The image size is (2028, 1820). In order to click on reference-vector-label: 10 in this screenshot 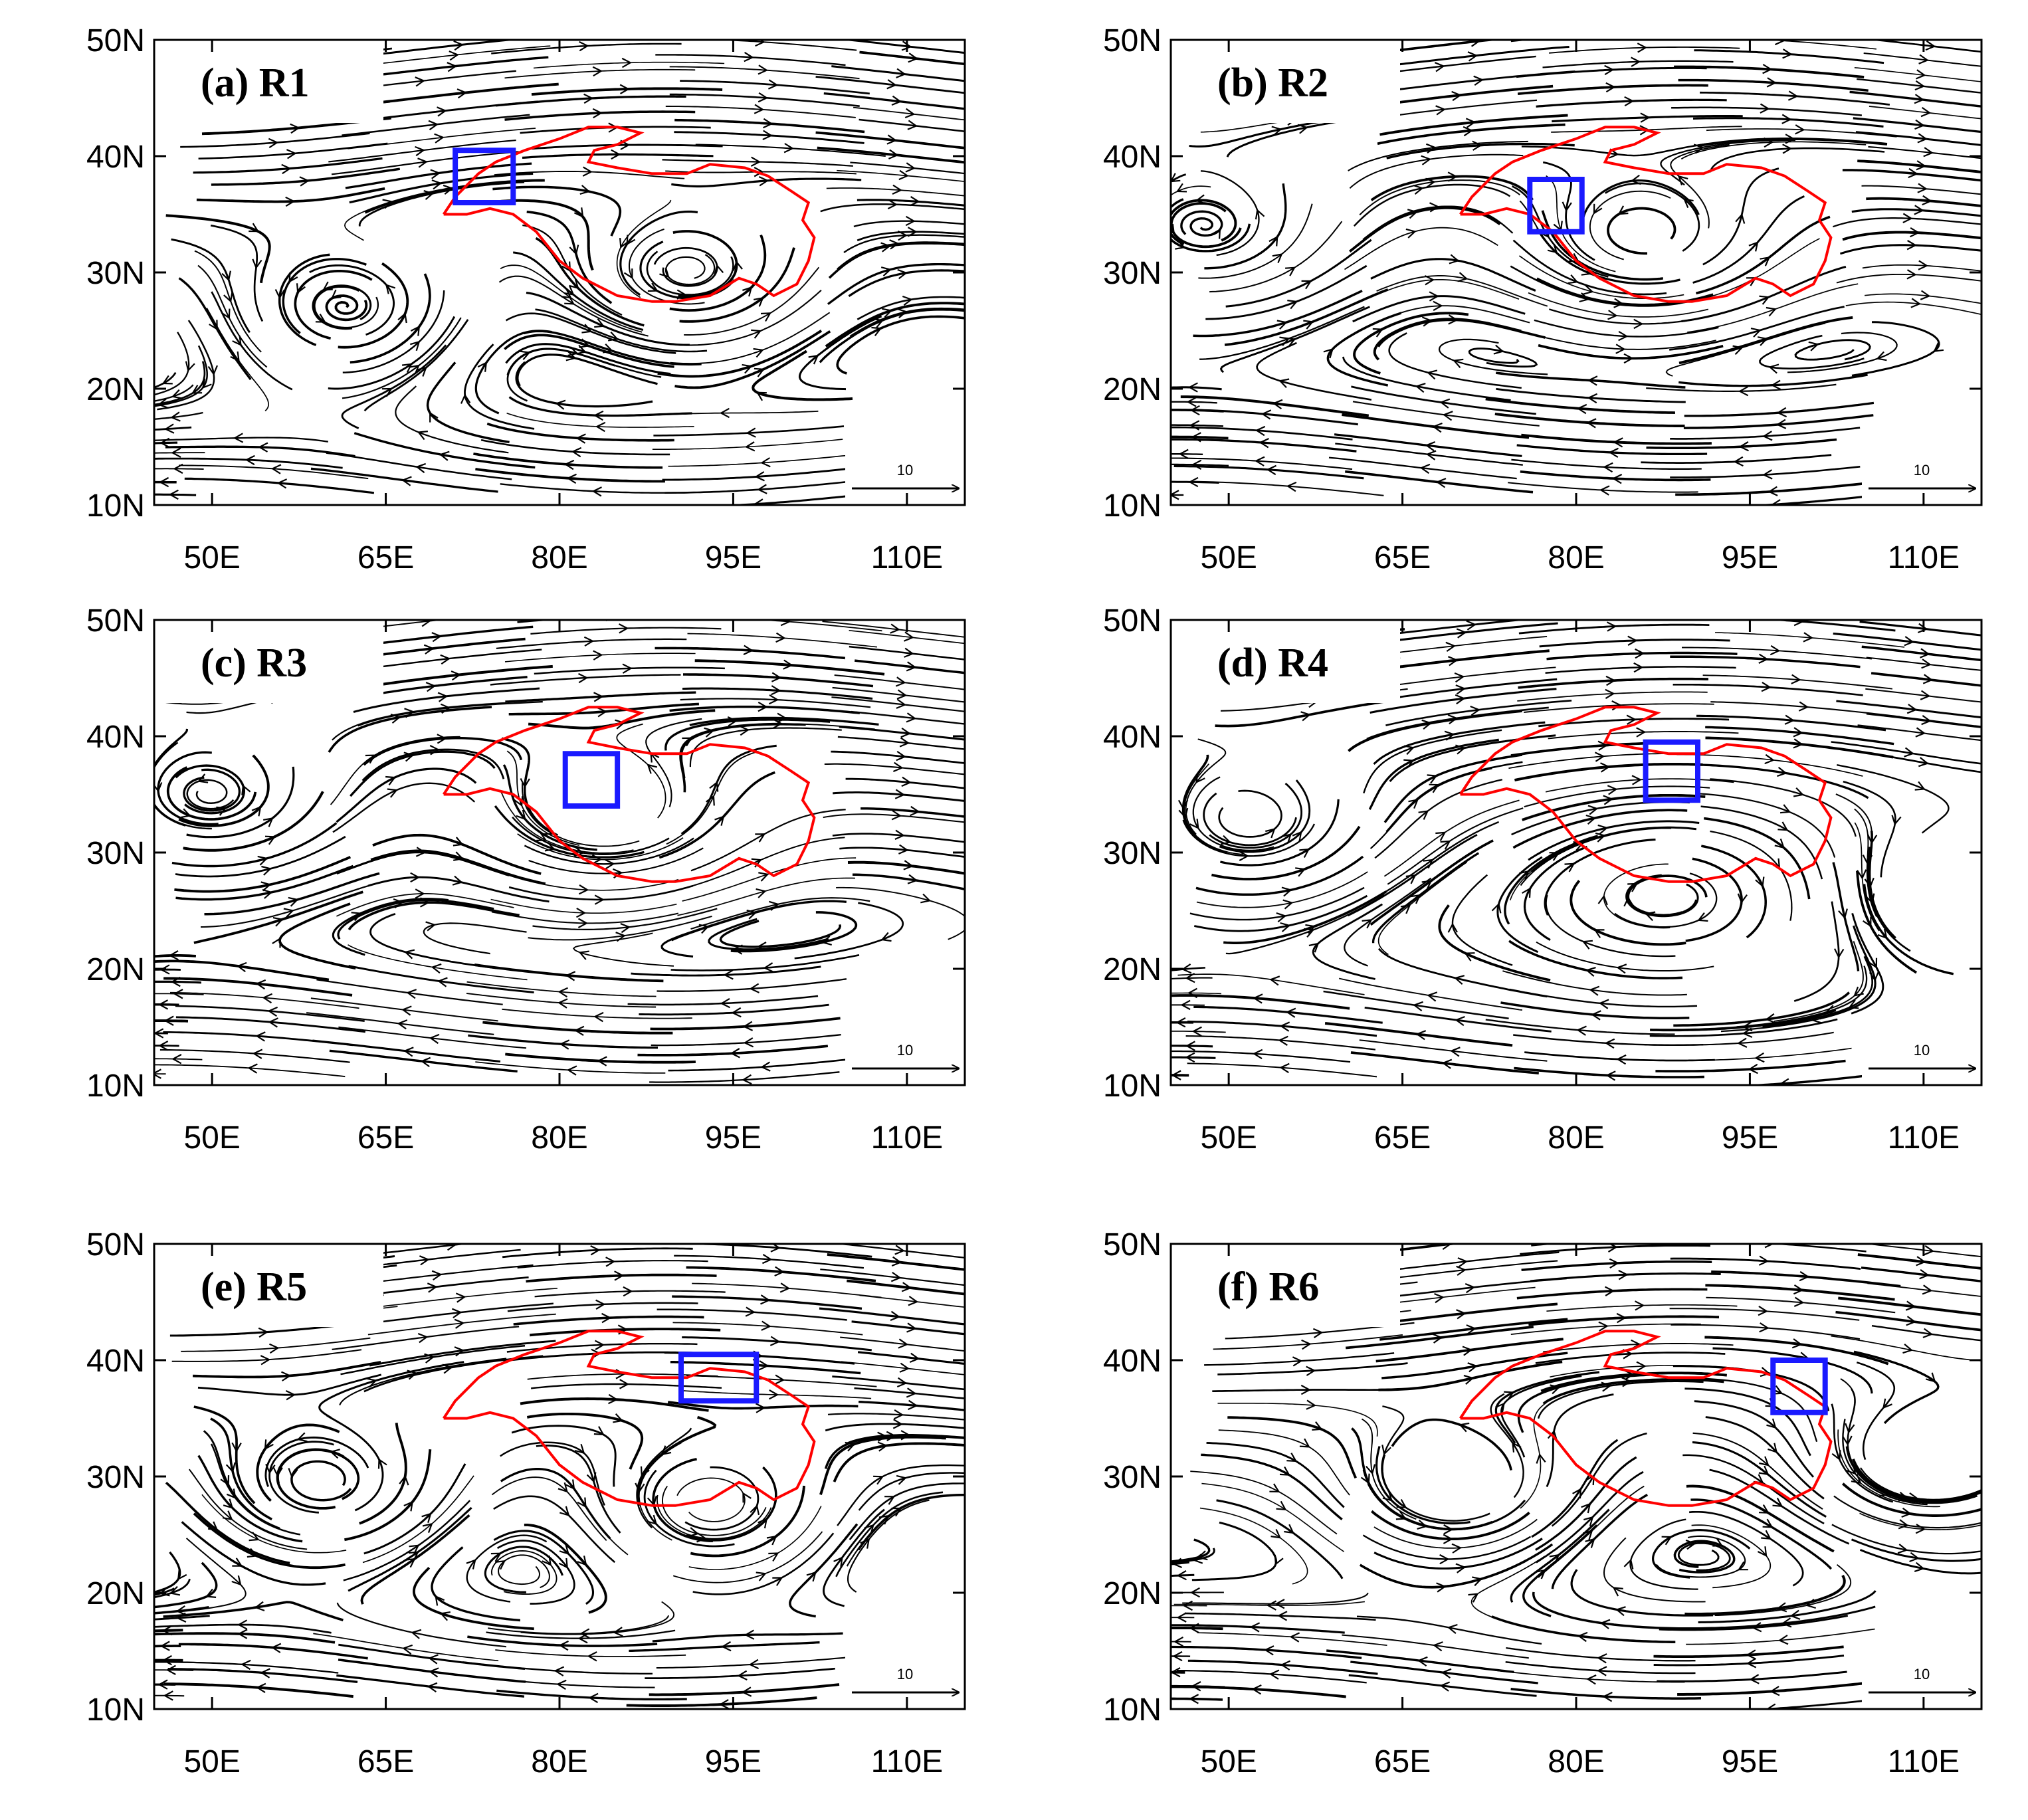, I will do `click(905, 1674)`.